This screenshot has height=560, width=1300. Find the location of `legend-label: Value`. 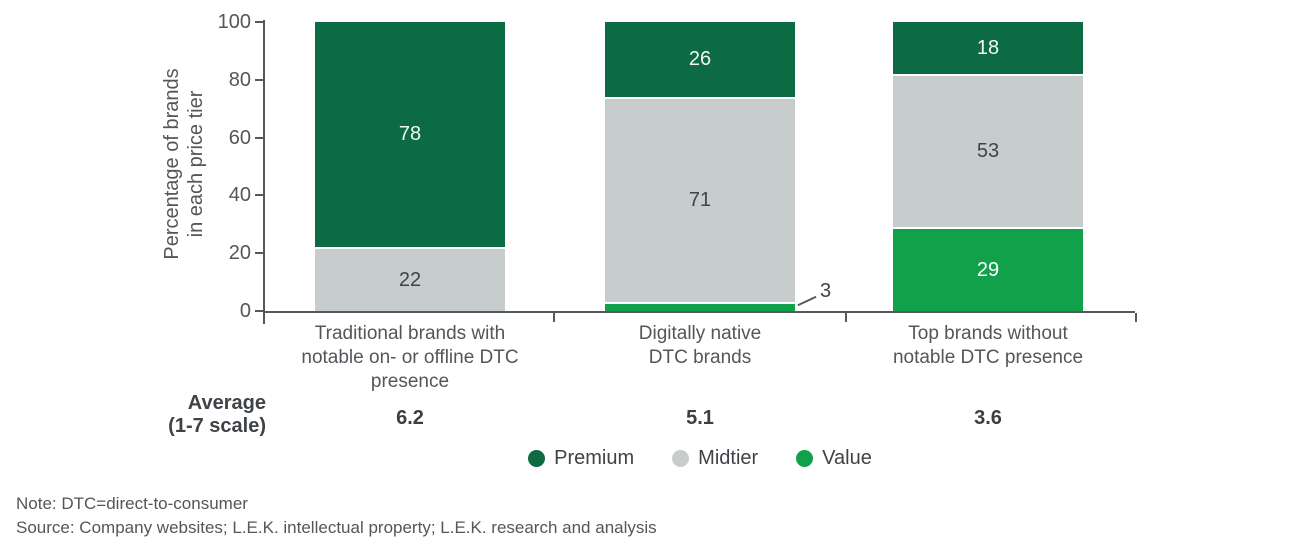

legend-label: Value is located at coordinates (847, 458).